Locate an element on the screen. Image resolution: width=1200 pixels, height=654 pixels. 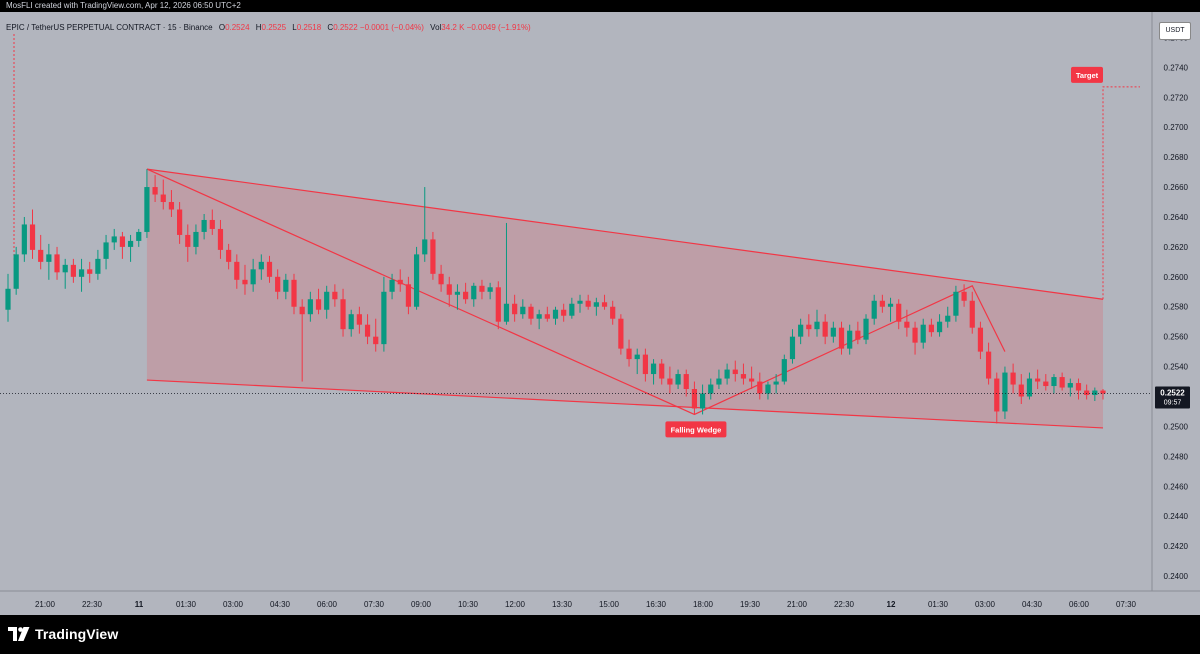
price-tick-label: 0.2660 is located at coordinates (1176, 187).